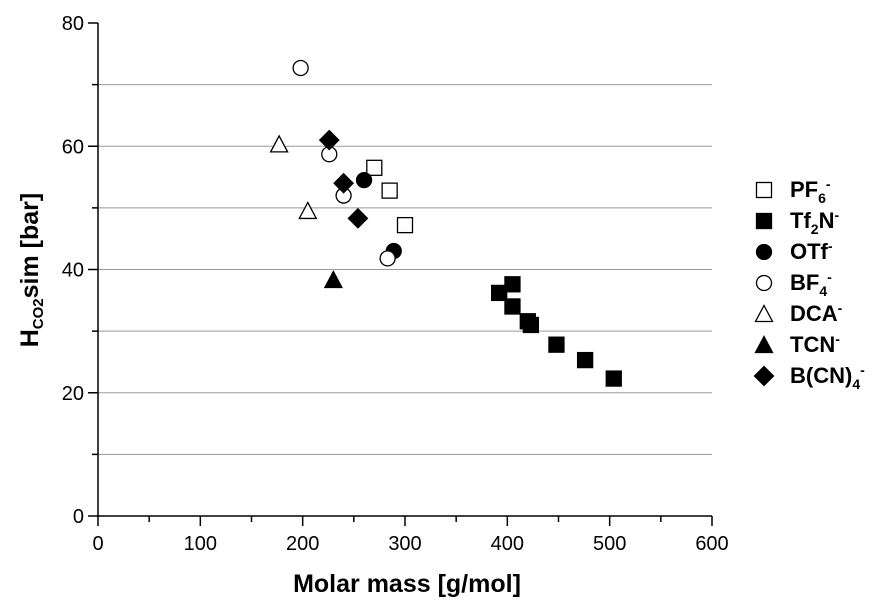  What do you see at coordinates (609, 544) in the screenshot?
I see `x-tick-label-500: 500` at bounding box center [609, 544].